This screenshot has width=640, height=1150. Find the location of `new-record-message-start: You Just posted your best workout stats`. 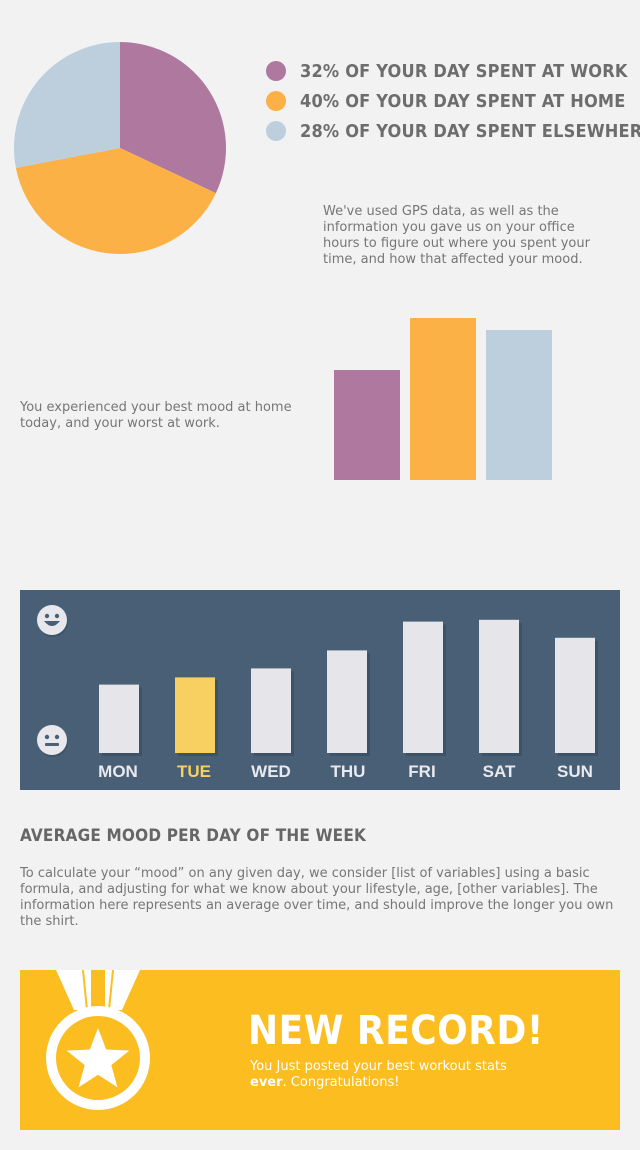

new-record-message-start: You Just posted your best workout stats is located at coordinates (378, 1066).